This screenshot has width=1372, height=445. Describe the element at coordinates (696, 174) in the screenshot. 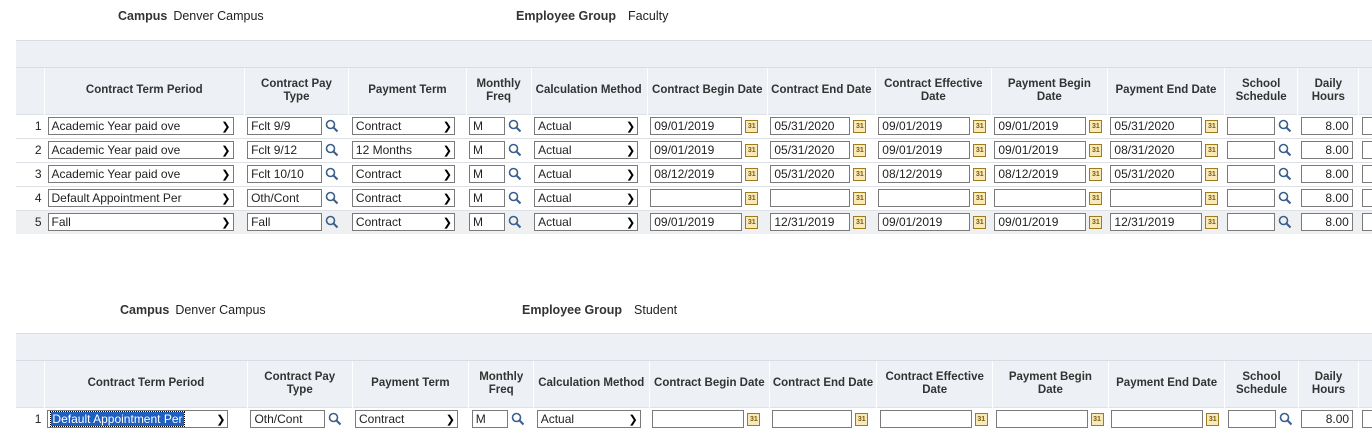

I see `contract-begin-date-input: 08/12/2019` at that location.